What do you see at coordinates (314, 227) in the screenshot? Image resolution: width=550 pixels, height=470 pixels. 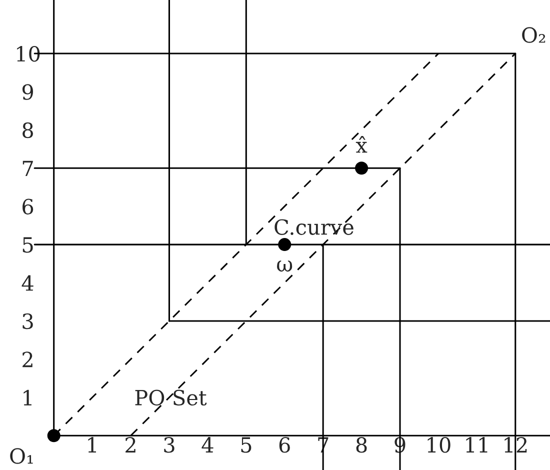 I see `annotation: C.curve` at bounding box center [314, 227].